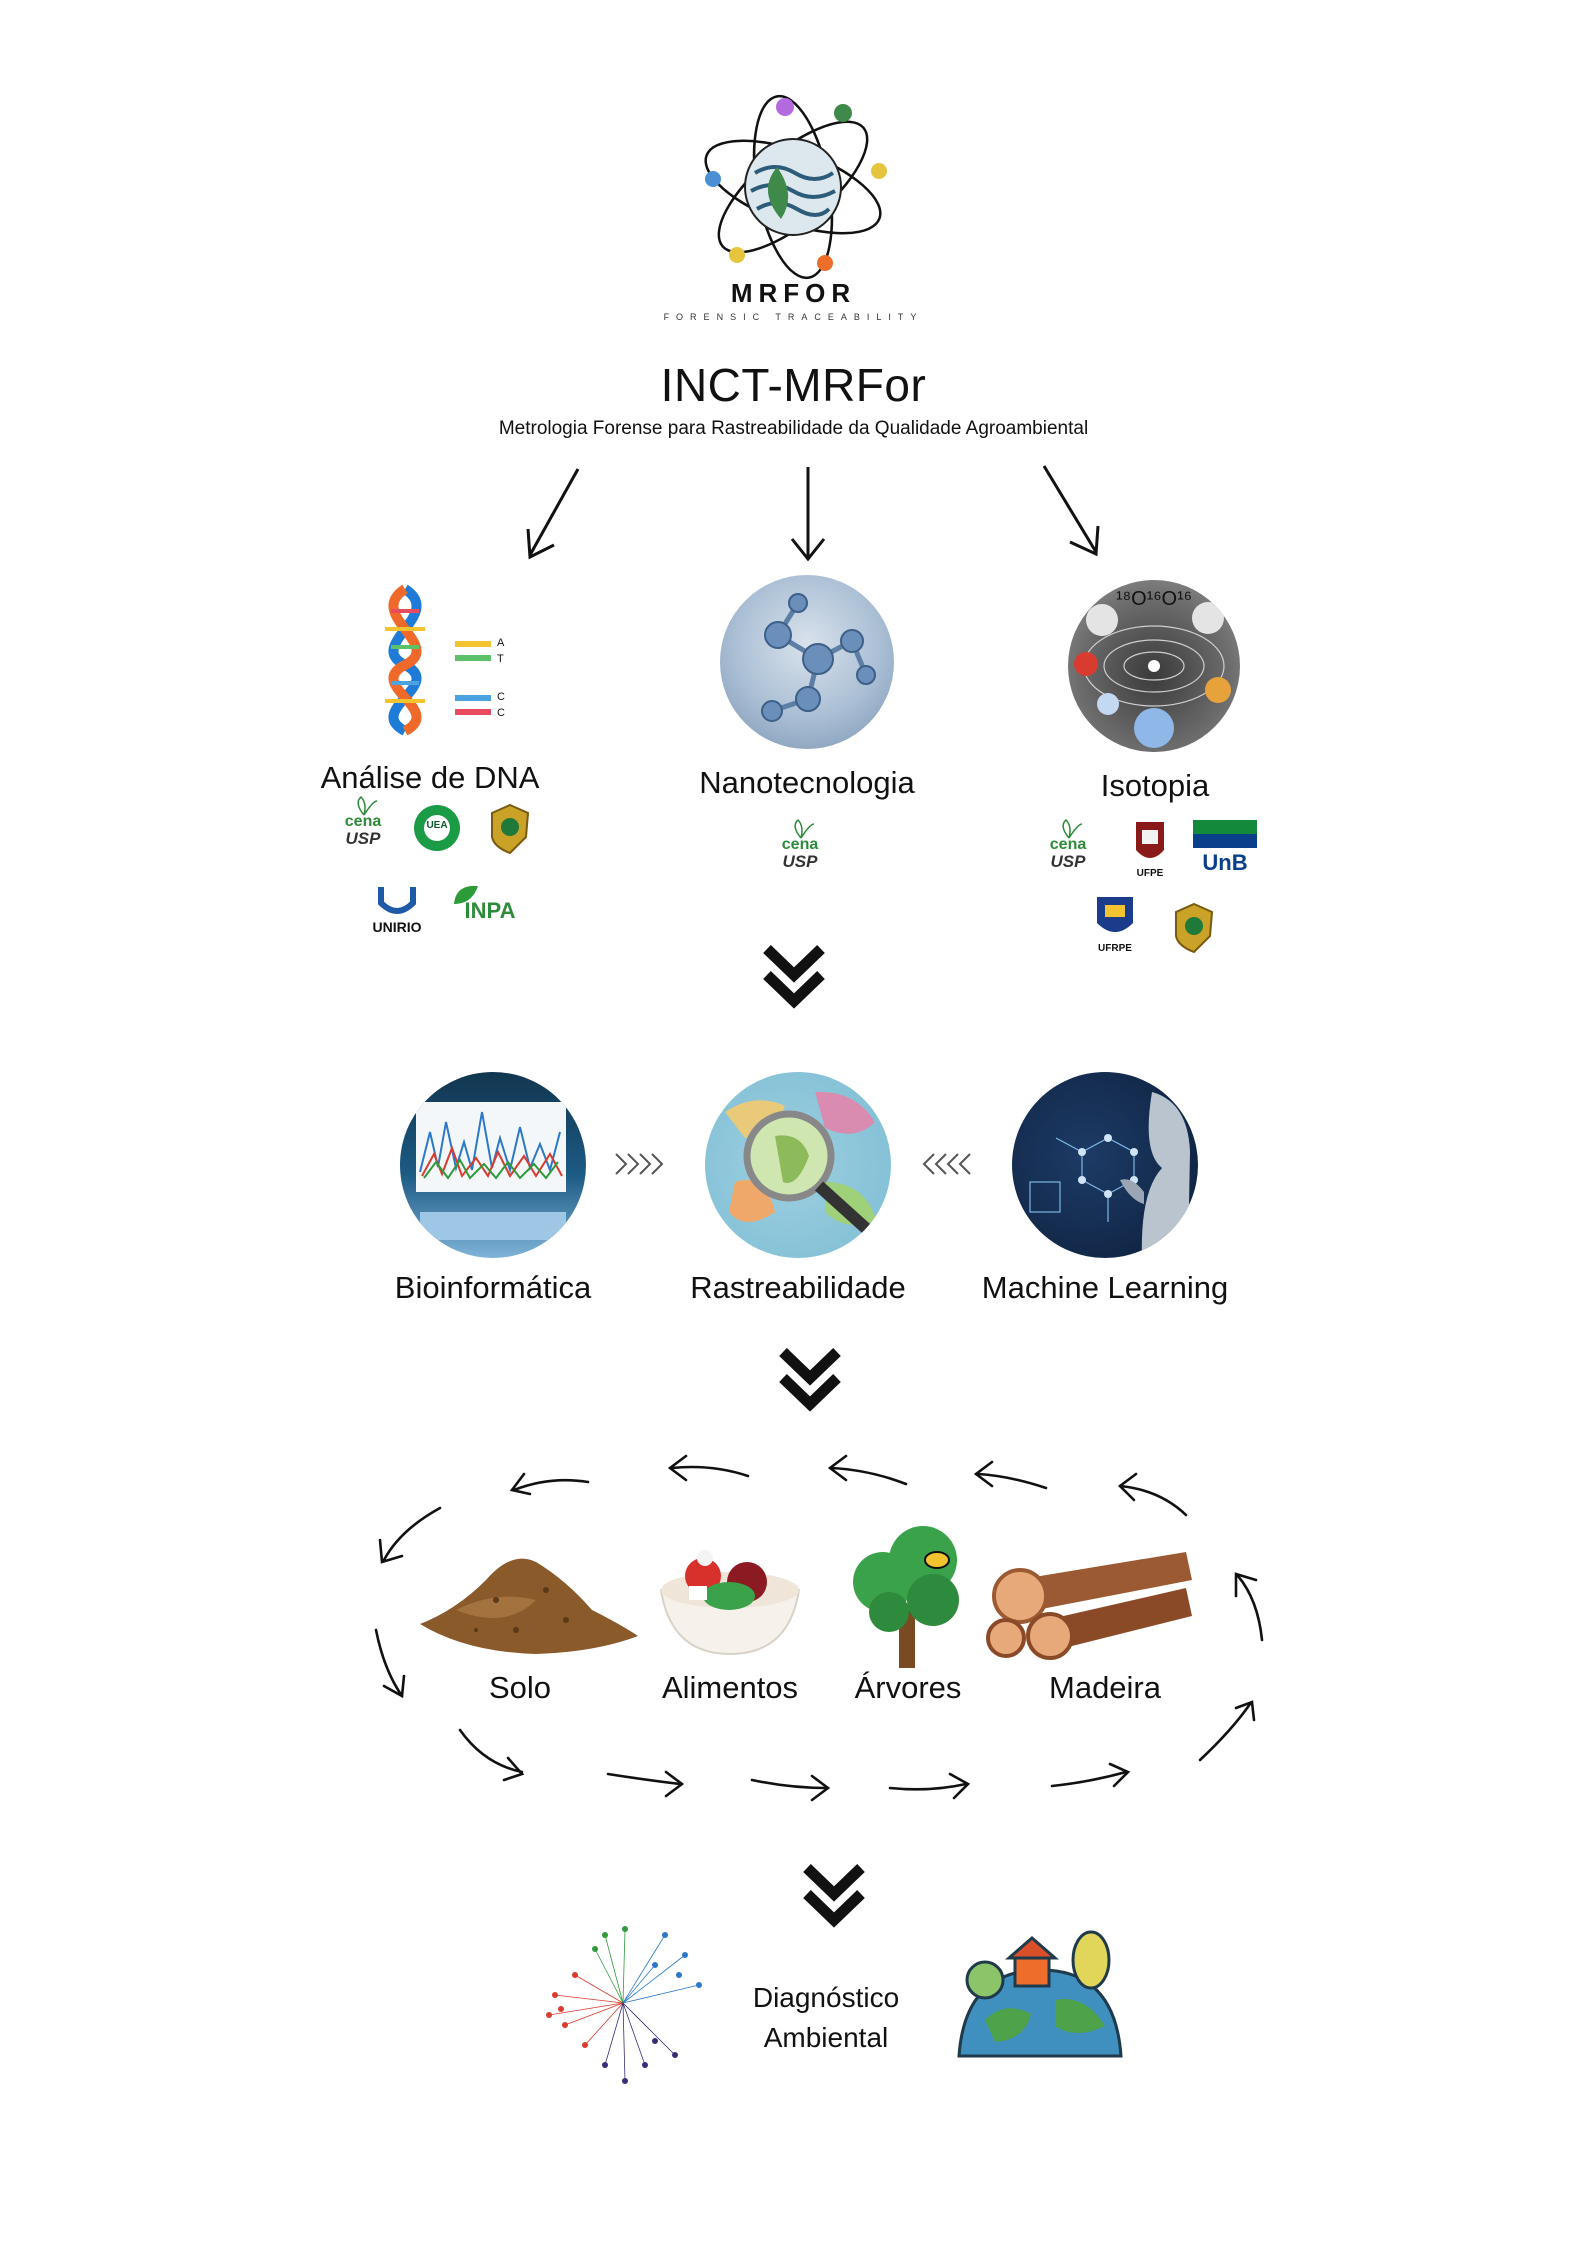 The width and height of the screenshot is (1587, 2245). I want to click on logo-tagline: FORENSIC TRACEABILITY, so click(793, 317).